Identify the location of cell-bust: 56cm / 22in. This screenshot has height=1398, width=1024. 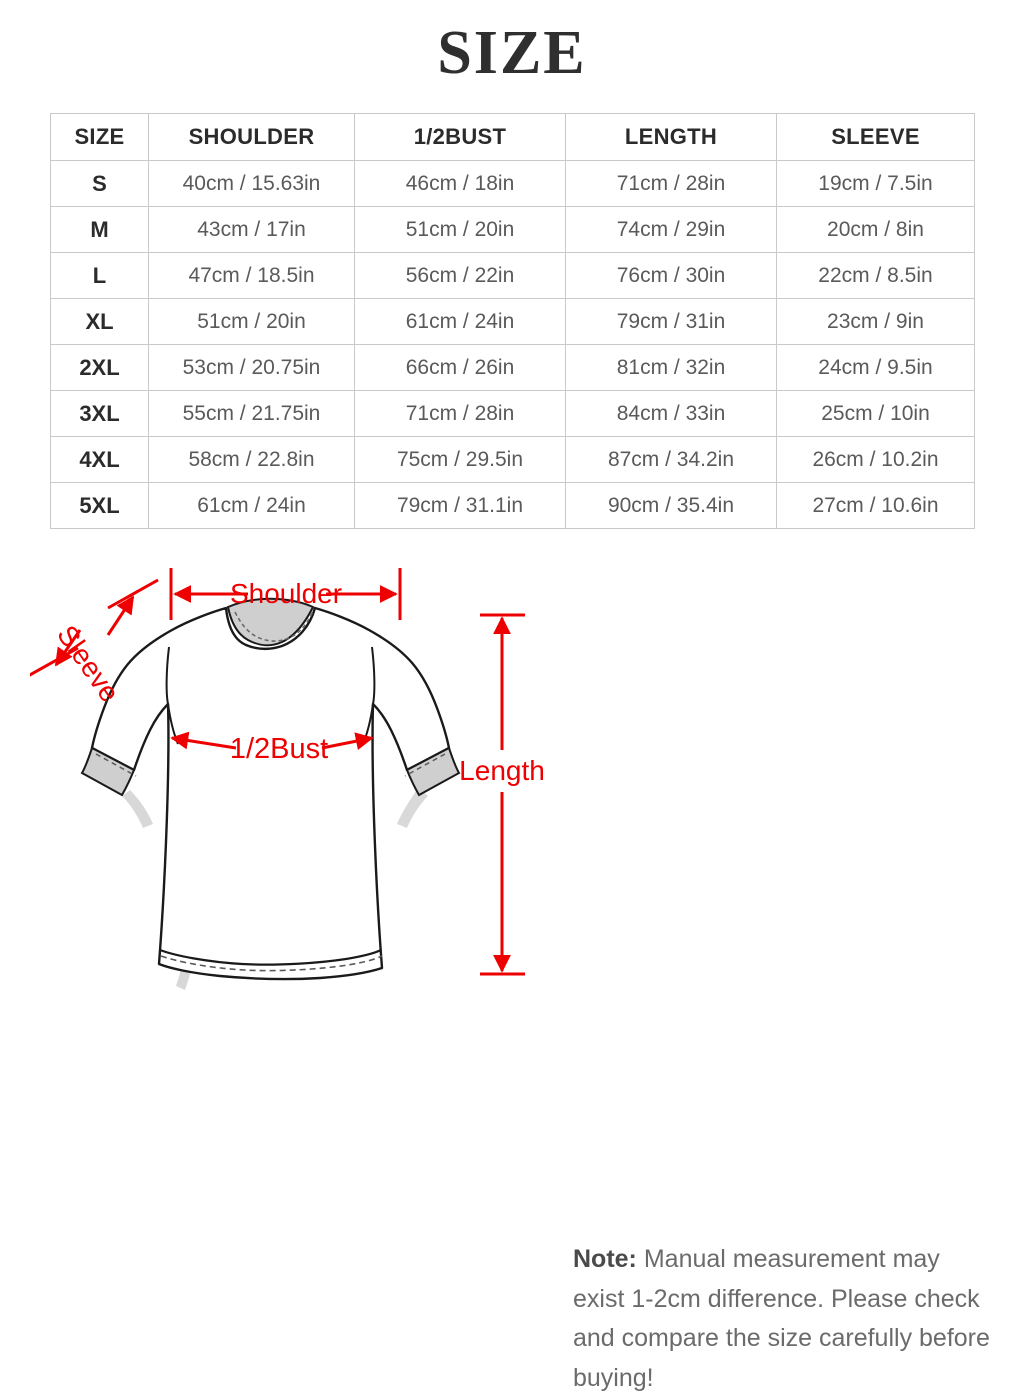
(460, 275).